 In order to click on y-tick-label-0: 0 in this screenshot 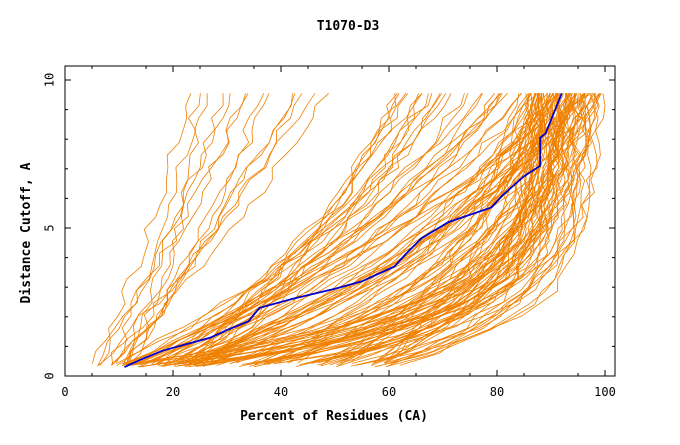, I will do `click(50, 375)`.